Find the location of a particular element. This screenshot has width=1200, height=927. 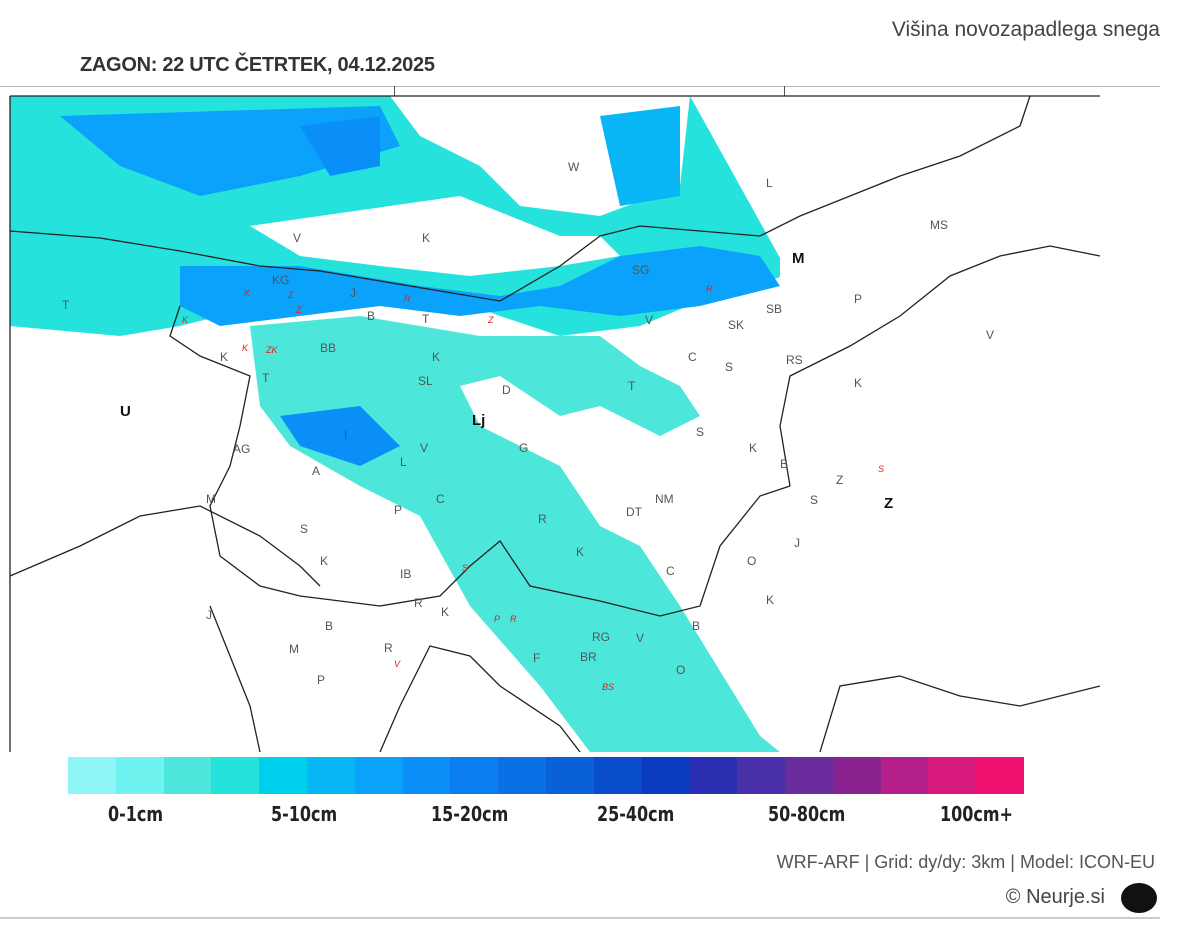

run-time: ZAGON: 22 UTC ČETRTEK, 04.12.2025 is located at coordinates (257, 65).